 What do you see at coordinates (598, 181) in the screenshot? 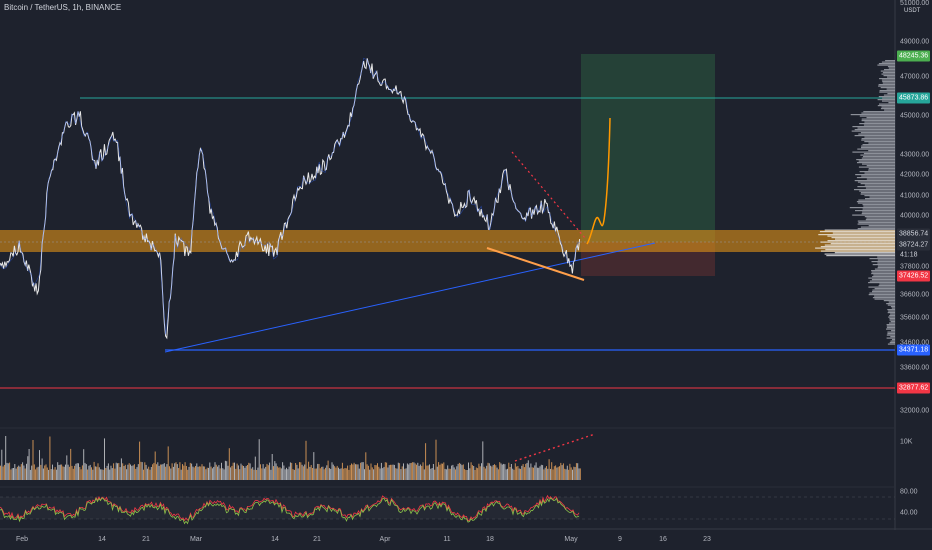
I see `projection-path` at bounding box center [598, 181].